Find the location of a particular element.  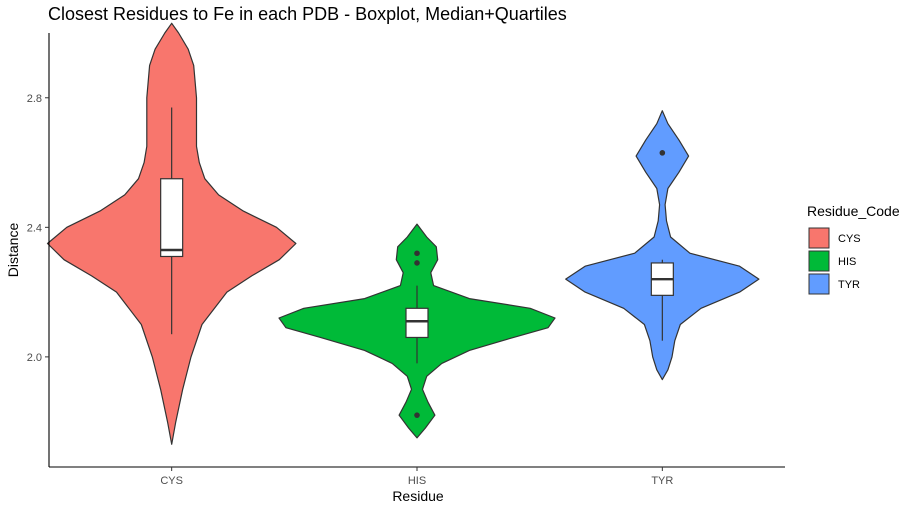

violin-group-tyr is located at coordinates (662, 245).